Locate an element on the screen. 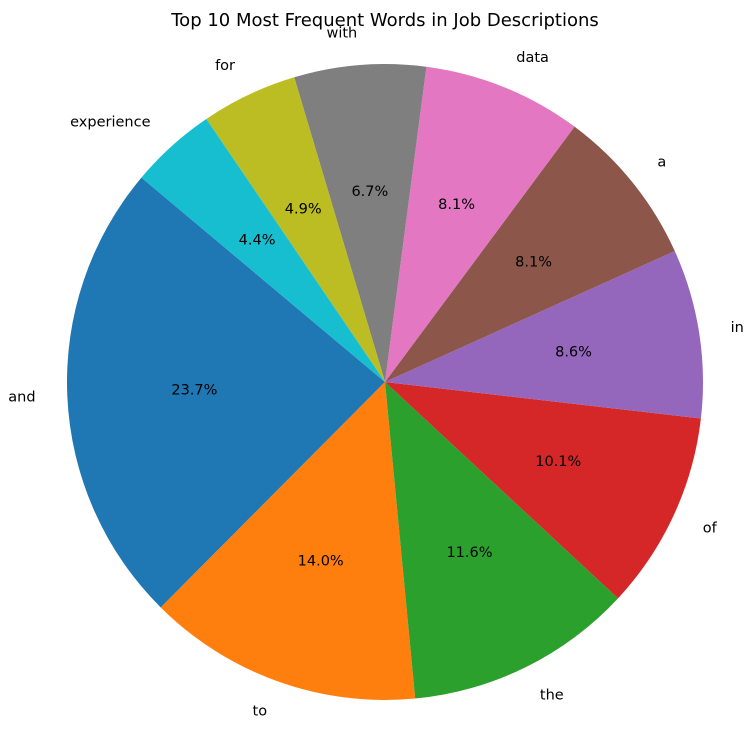 The image size is (751, 737). pct-label-and: 23.7% is located at coordinates (194, 391).